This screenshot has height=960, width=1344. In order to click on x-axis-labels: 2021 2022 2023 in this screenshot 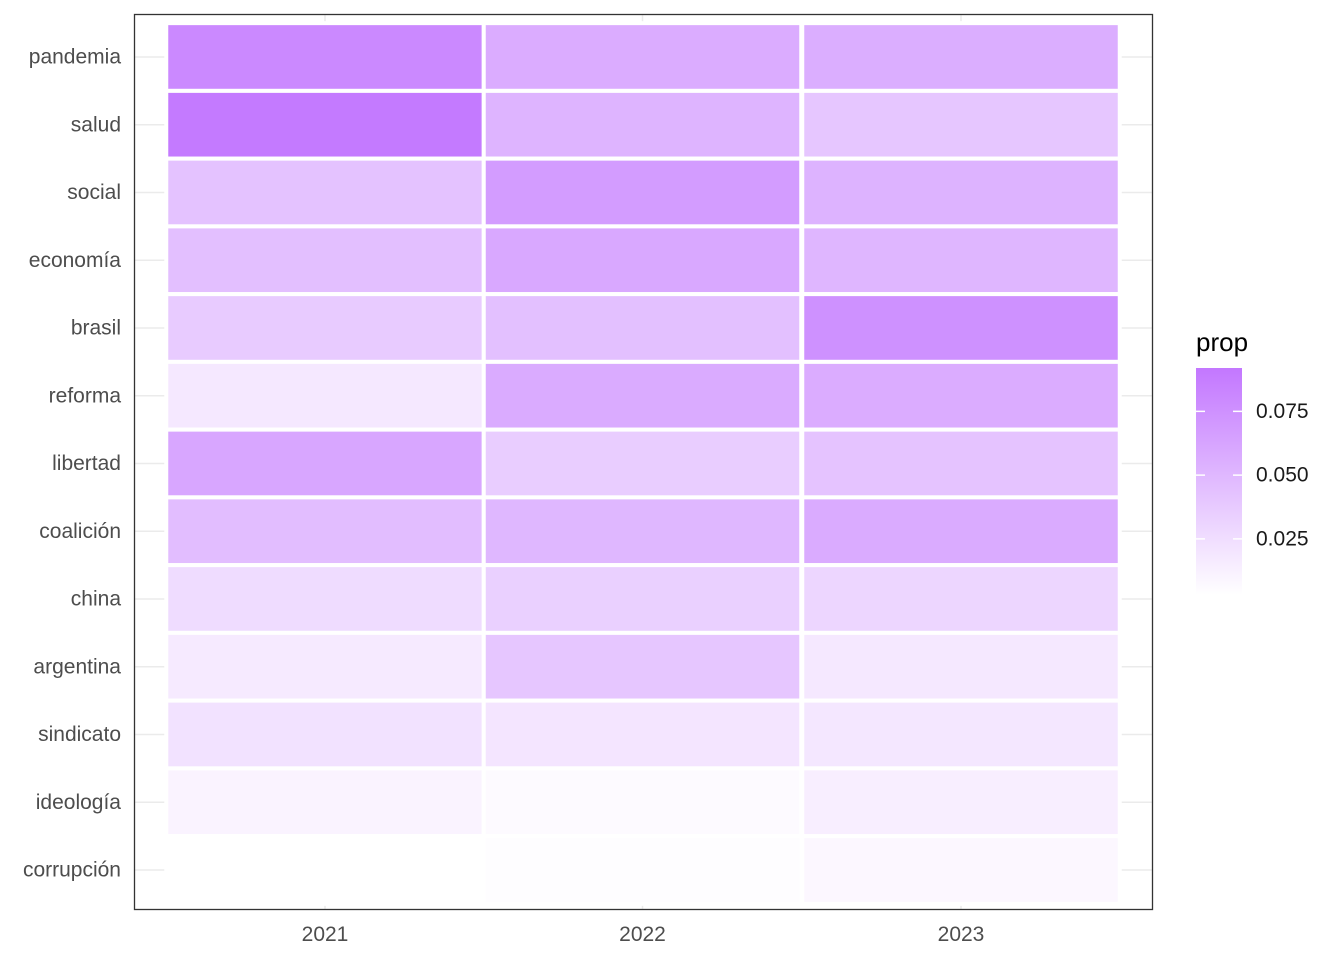, I will do `click(643, 934)`.